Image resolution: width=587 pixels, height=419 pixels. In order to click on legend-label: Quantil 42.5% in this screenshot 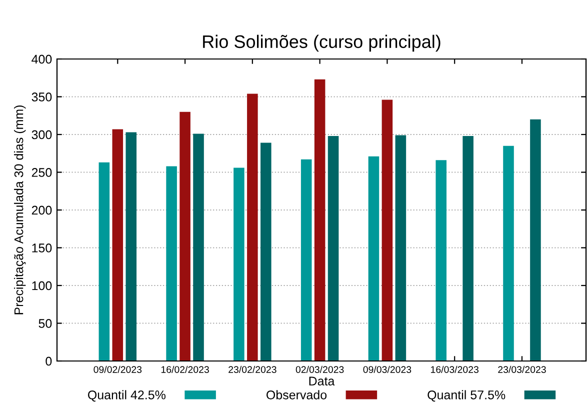, I will do `click(127, 396)`.